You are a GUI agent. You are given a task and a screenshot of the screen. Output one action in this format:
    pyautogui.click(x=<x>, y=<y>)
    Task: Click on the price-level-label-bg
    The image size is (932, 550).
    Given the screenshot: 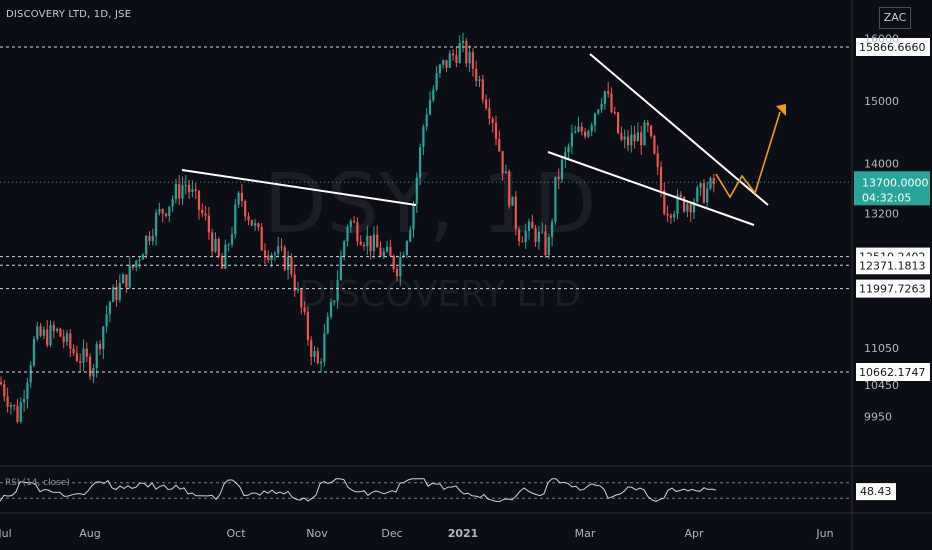 What is the action you would take?
    pyautogui.click(x=893, y=47)
    